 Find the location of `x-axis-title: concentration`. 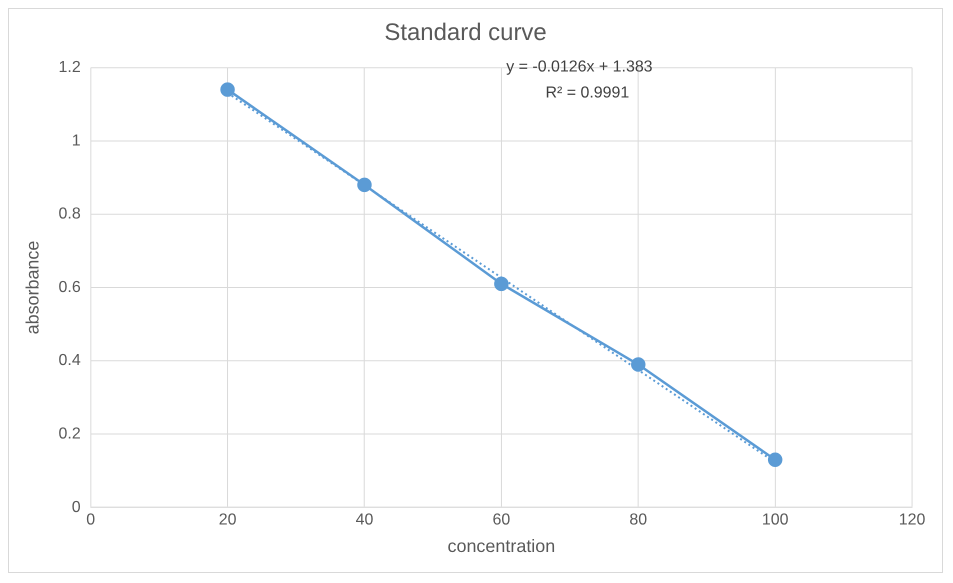

x-axis-title: concentration is located at coordinates (501, 546).